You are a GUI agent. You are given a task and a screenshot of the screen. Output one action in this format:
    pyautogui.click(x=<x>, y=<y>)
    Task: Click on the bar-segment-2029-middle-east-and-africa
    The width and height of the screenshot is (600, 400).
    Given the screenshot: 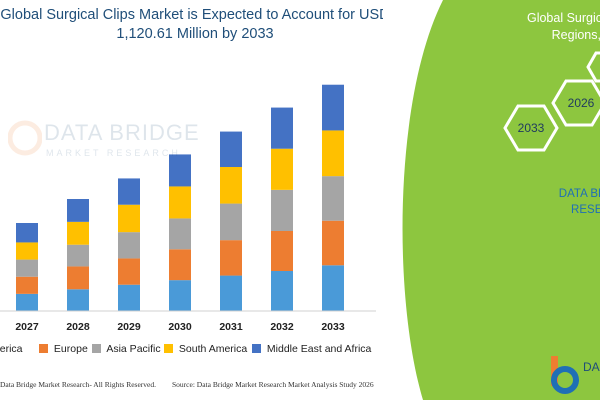 What is the action you would take?
    pyautogui.click(x=129, y=191)
    